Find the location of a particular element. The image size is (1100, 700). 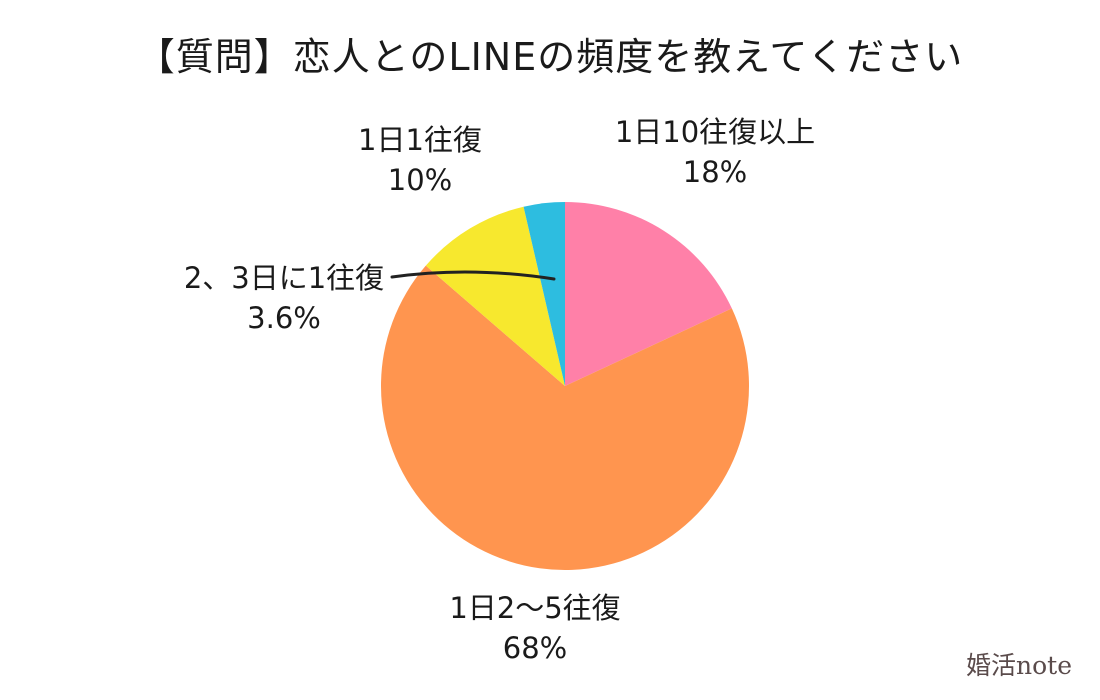

chart-title: 【質問】恋人とのLINEの頻度を教えてください is located at coordinates (550, 57).